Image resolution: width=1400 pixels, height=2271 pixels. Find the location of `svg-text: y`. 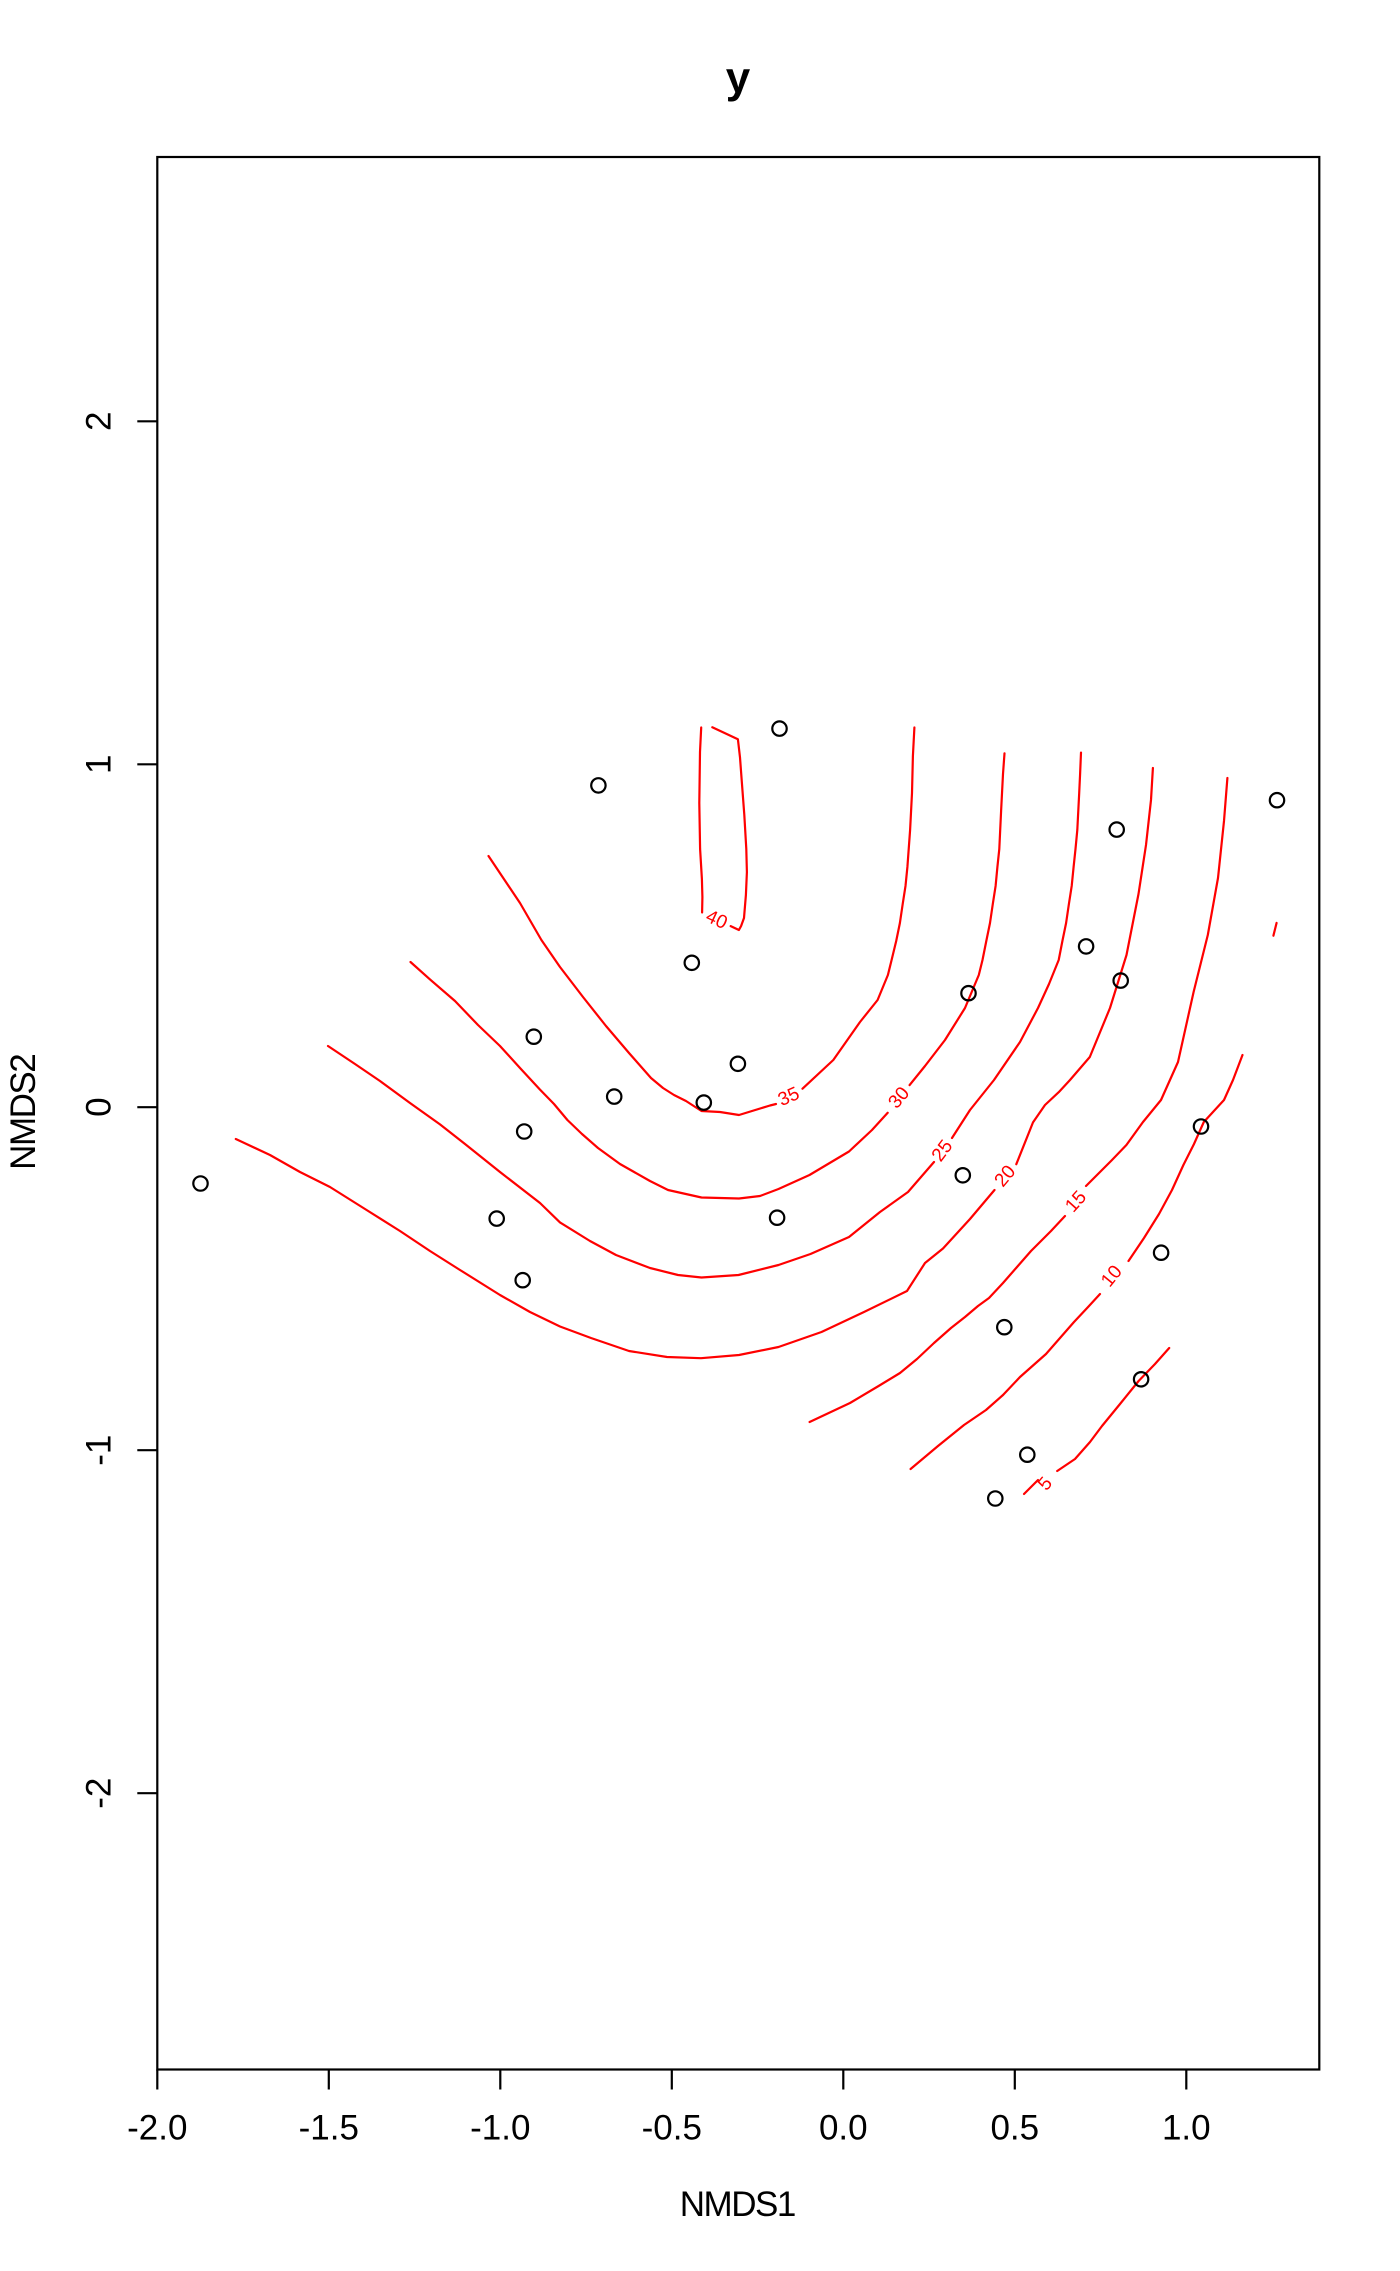

svg-text: y is located at coordinates (738, 78).